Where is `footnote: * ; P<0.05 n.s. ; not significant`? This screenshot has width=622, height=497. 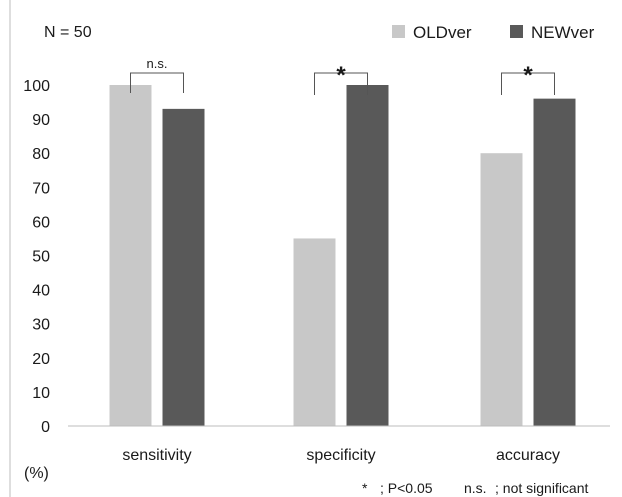 footnote: * ; P<0.05 n.s. ; not significant is located at coordinates (475, 488).